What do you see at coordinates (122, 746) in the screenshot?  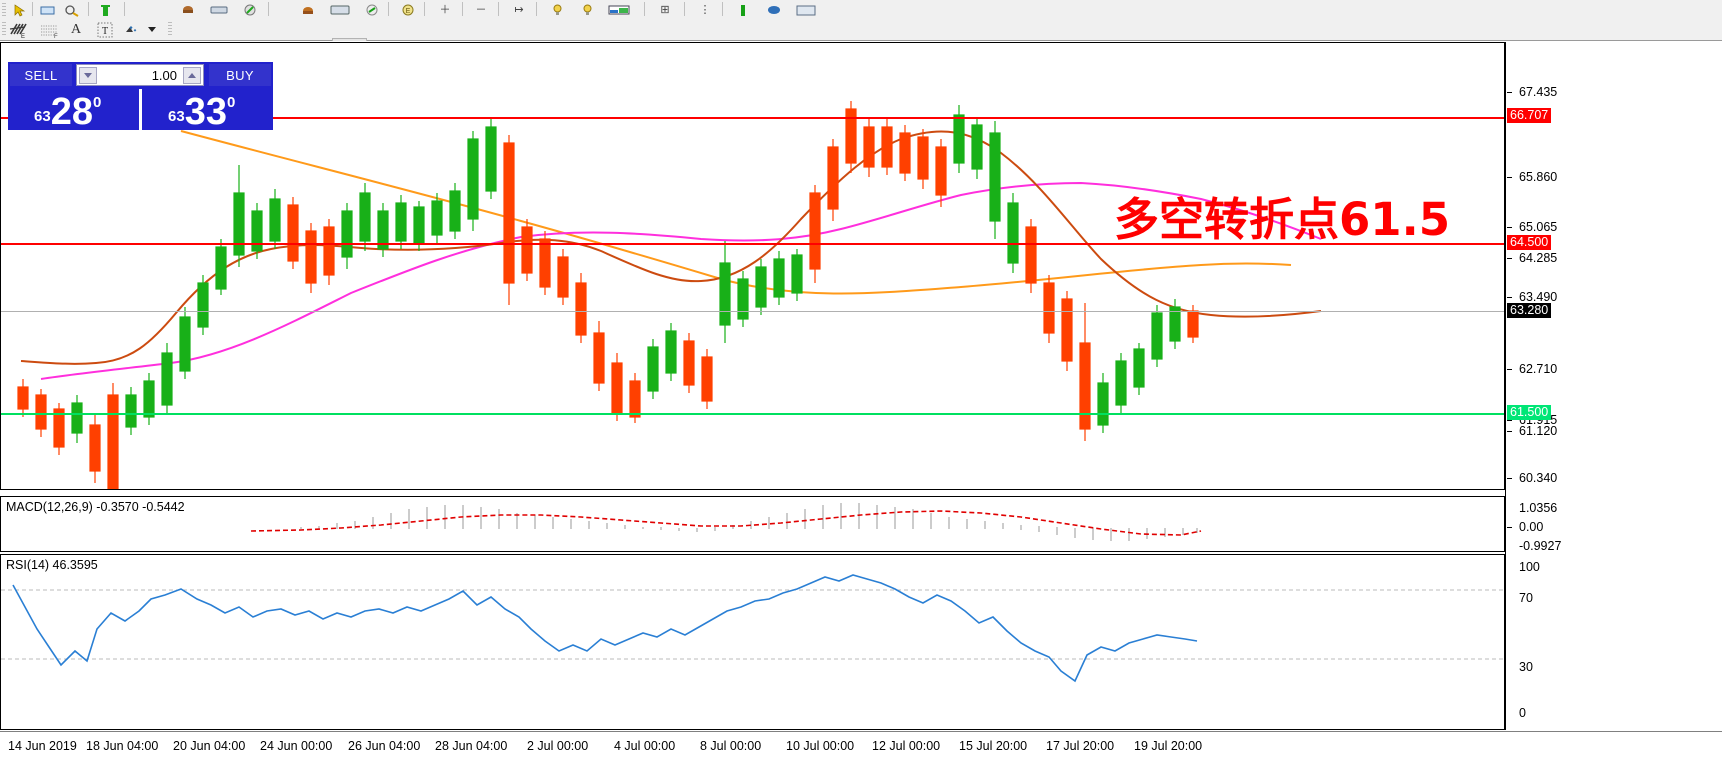 I see `time-label: 18 Jun 04:00` at bounding box center [122, 746].